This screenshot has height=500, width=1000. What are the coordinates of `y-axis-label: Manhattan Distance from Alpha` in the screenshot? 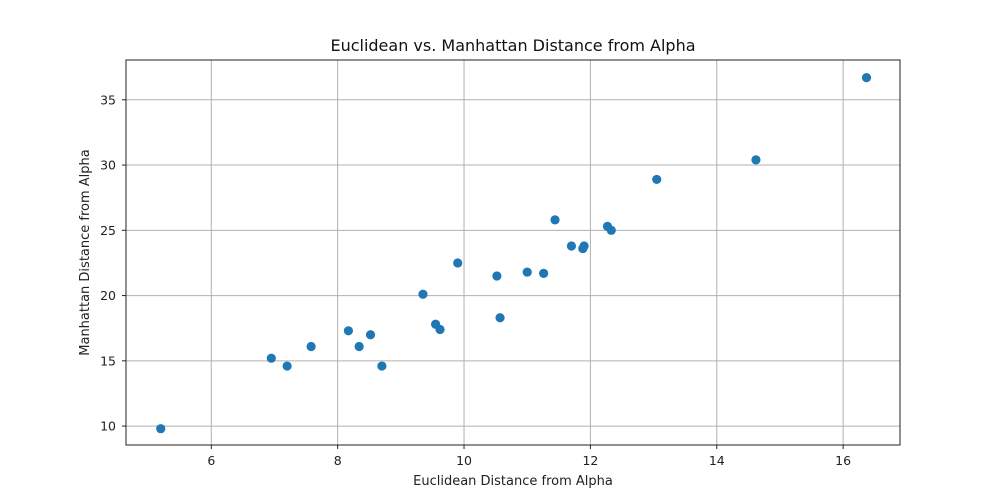 It's located at (85, 252).